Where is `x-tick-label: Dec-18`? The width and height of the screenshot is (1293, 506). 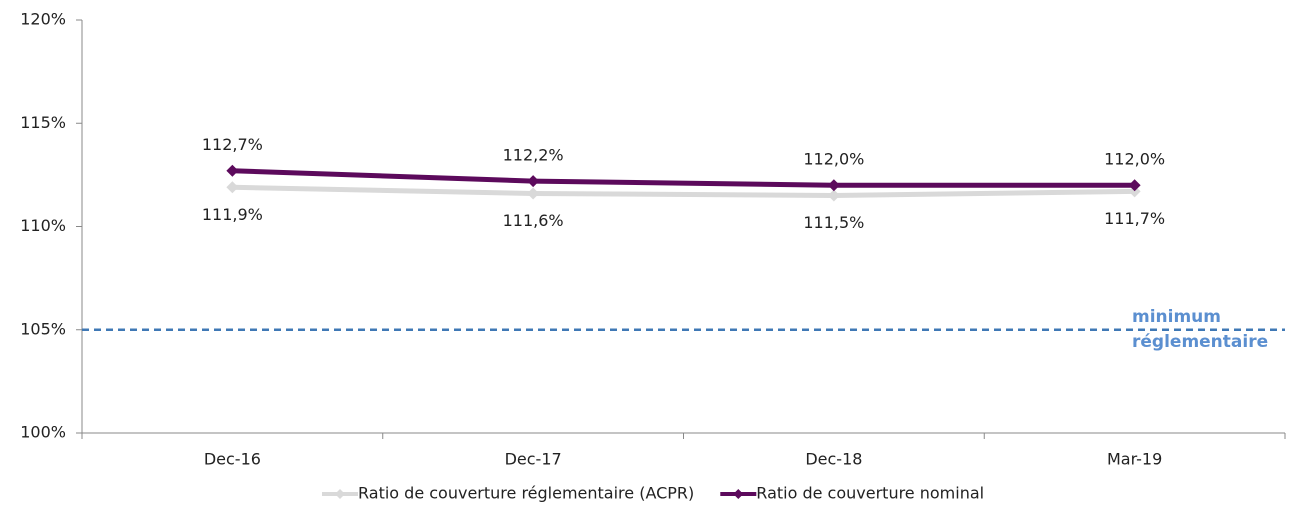 x-tick-label: Dec-18 is located at coordinates (833, 459).